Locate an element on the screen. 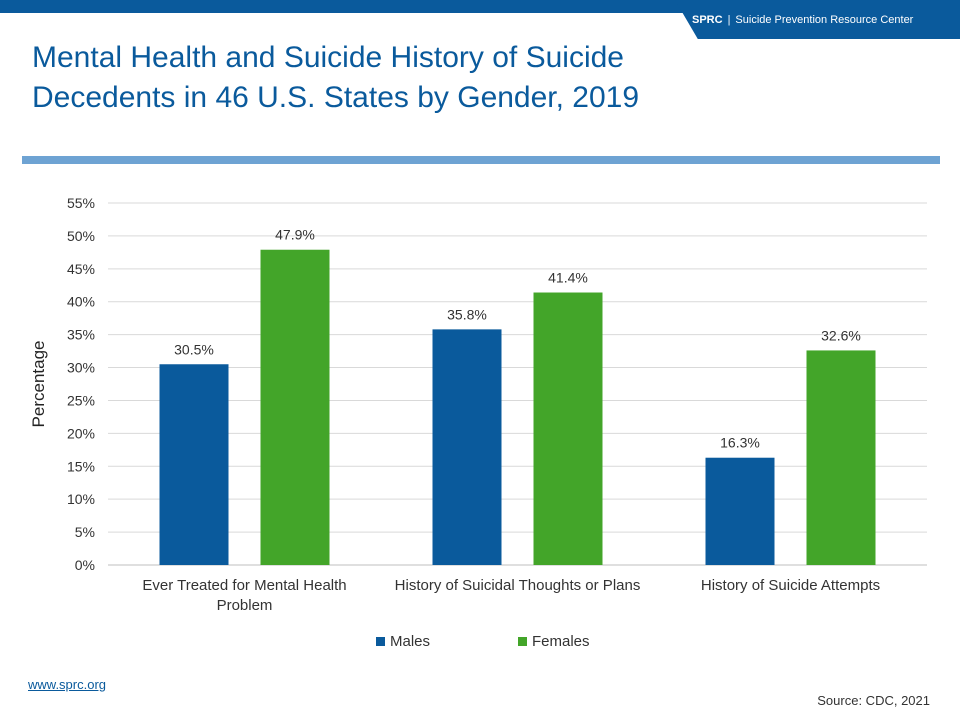 The image size is (960, 720). y-tick-label: 55% is located at coordinates (81, 203).